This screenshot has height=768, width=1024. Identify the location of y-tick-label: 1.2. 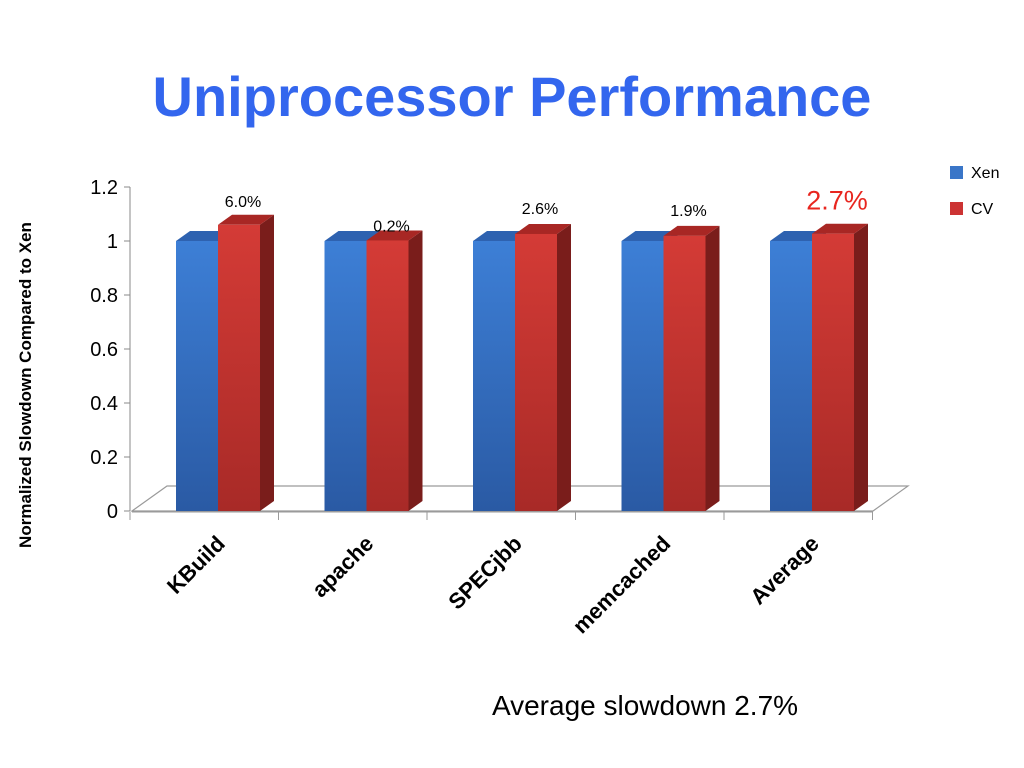
(104, 188).